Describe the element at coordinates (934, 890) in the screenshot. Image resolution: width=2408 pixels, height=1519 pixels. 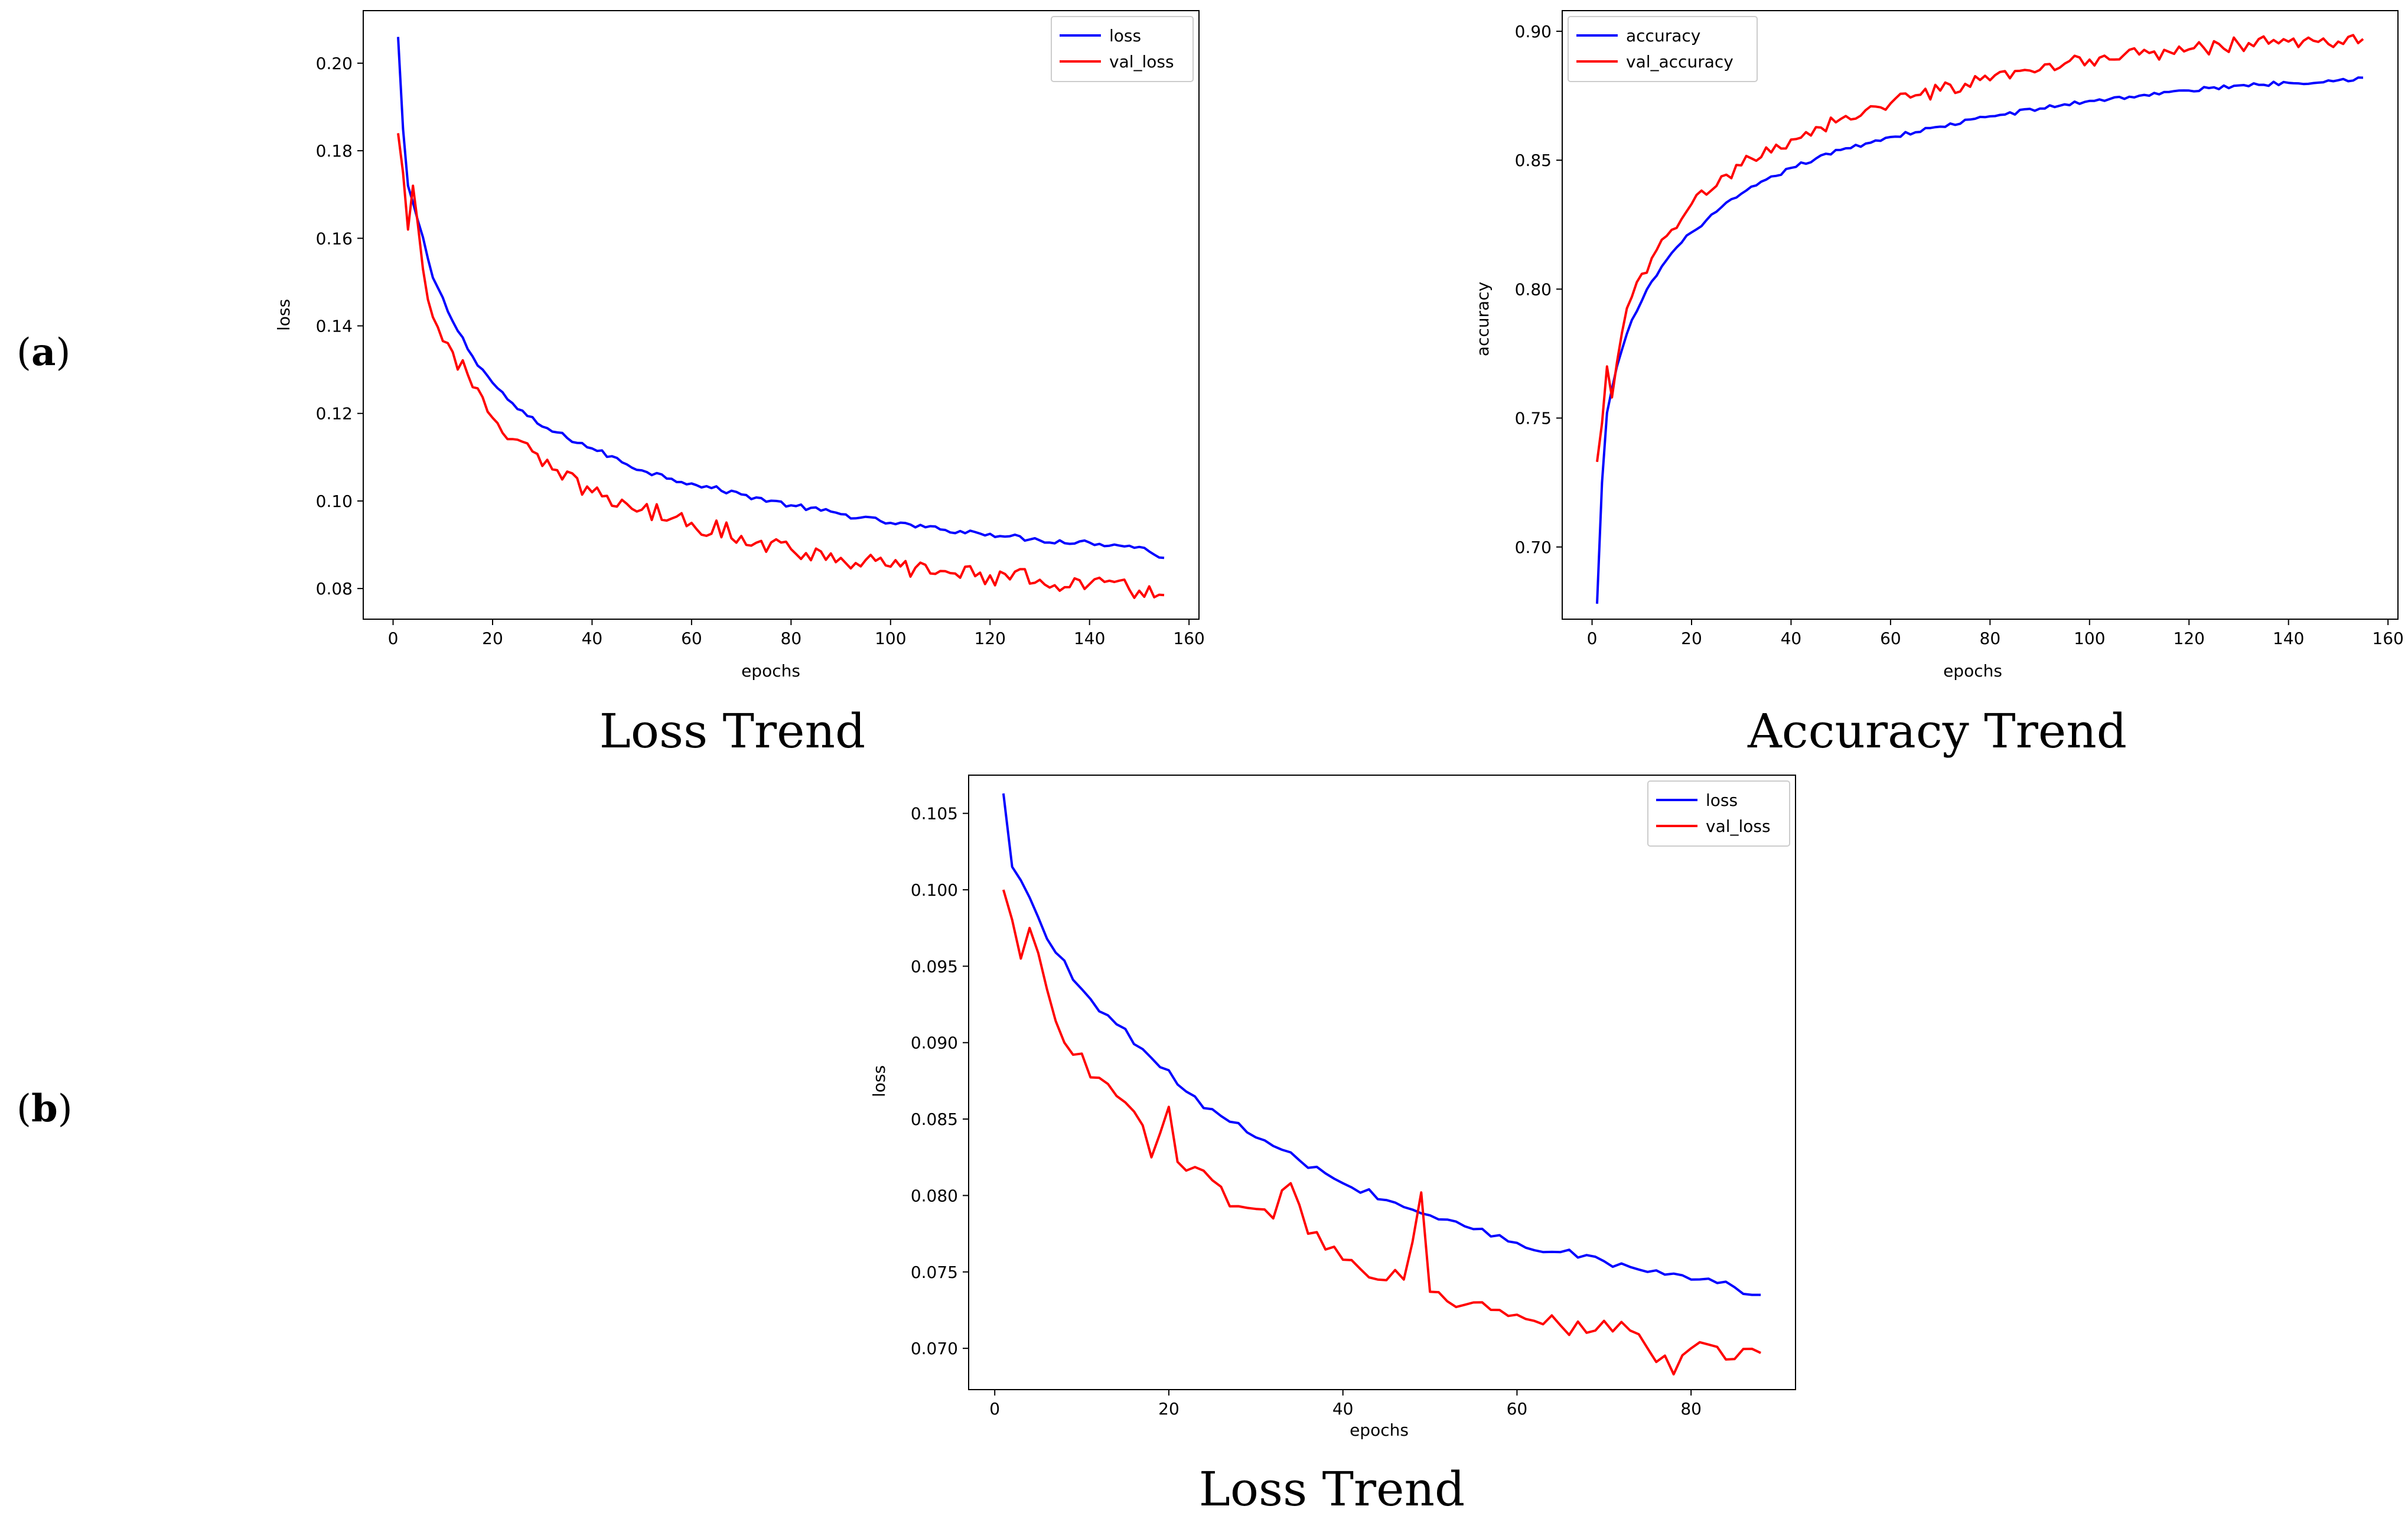
I see `y-tick-label: 0.100` at that location.